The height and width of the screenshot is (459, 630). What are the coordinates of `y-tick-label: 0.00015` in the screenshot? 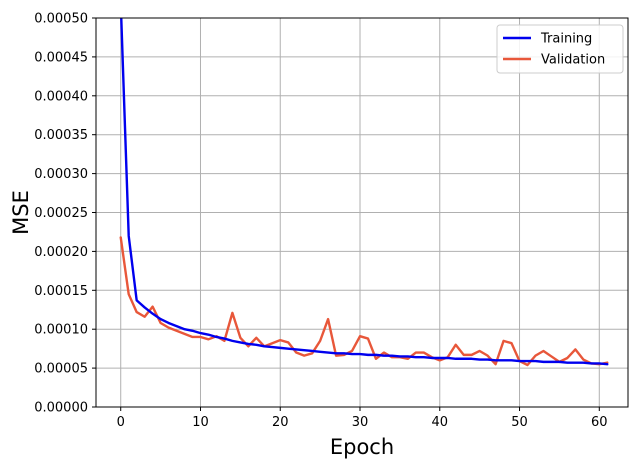 It's located at (61, 291).